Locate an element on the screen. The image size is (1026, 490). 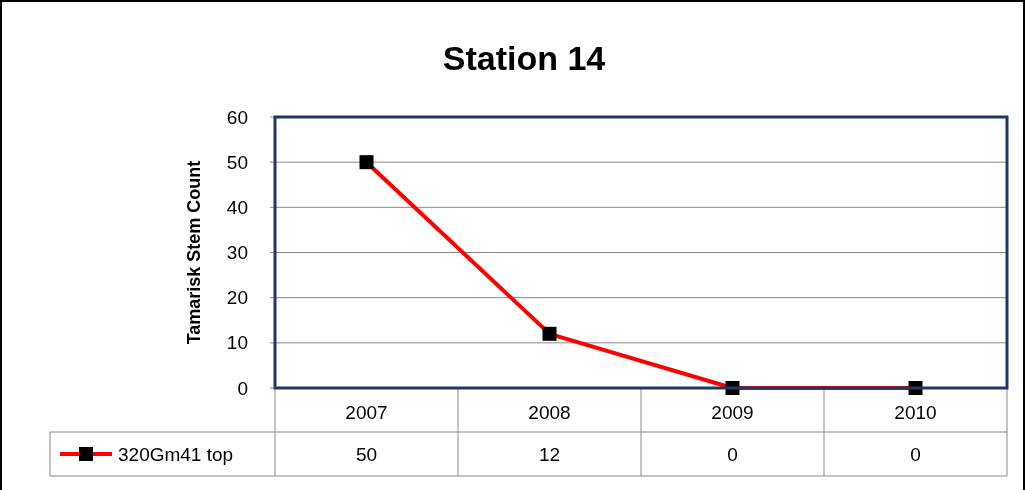
y-tick-label: 10 is located at coordinates (237, 343).